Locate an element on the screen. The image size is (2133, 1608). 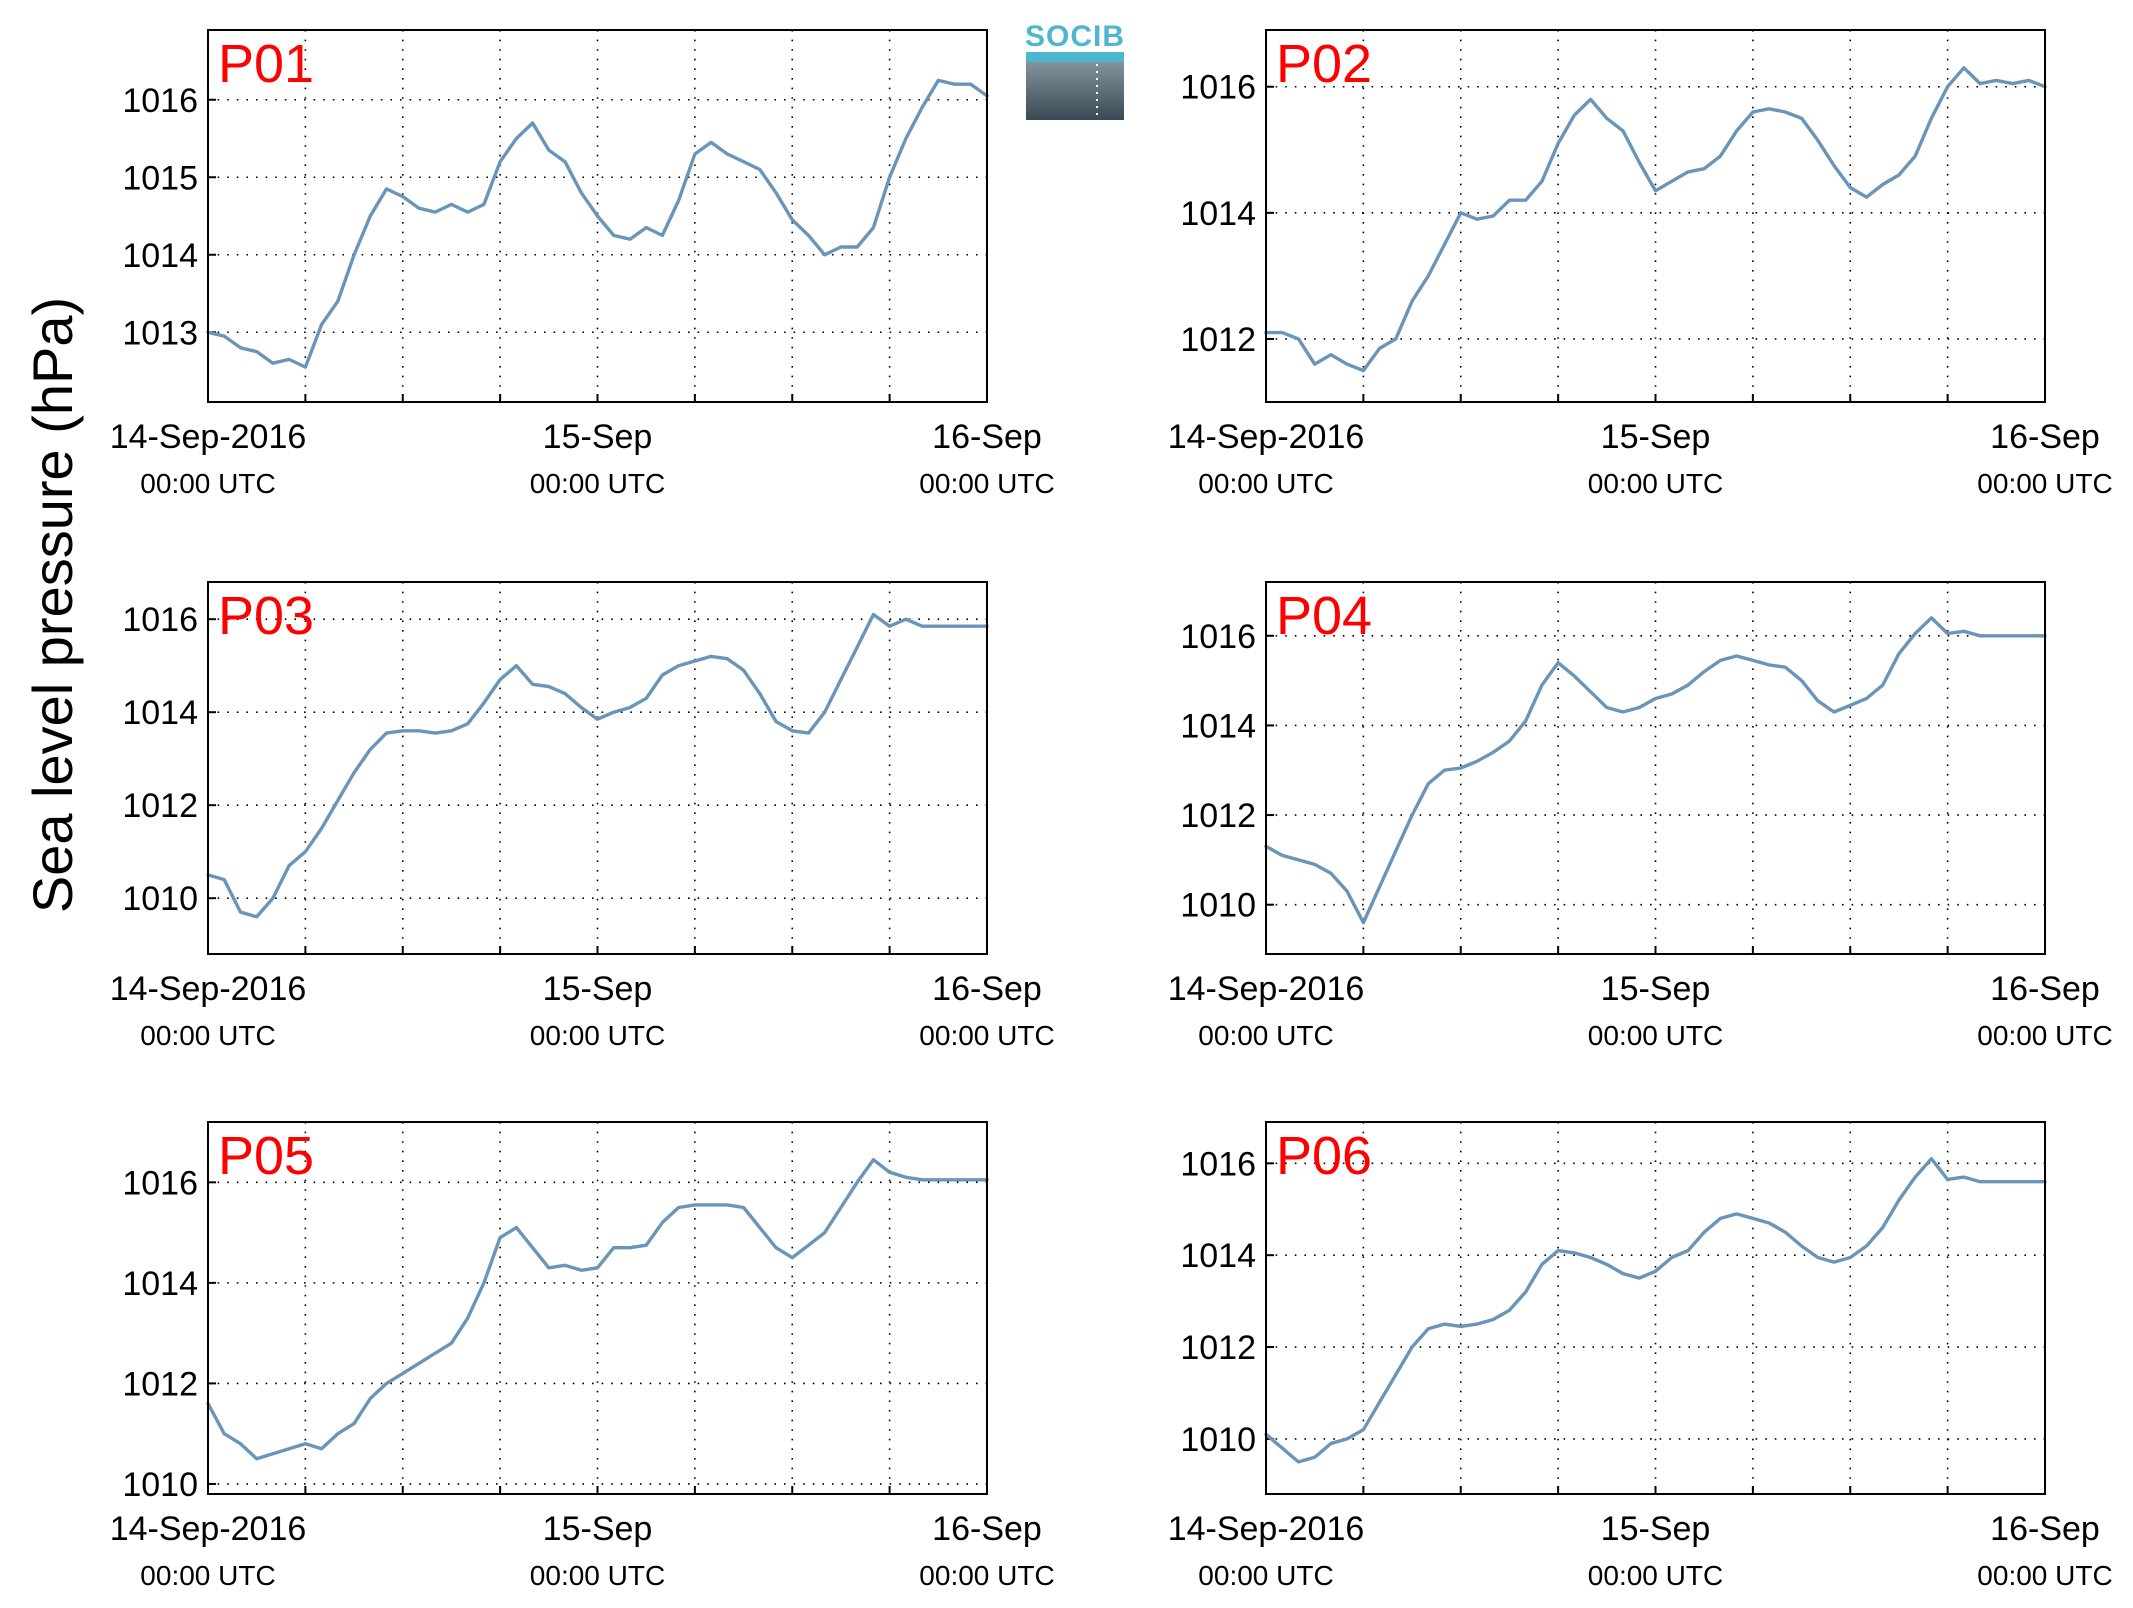
y-tick-label: 1015 is located at coordinates (160, 178).